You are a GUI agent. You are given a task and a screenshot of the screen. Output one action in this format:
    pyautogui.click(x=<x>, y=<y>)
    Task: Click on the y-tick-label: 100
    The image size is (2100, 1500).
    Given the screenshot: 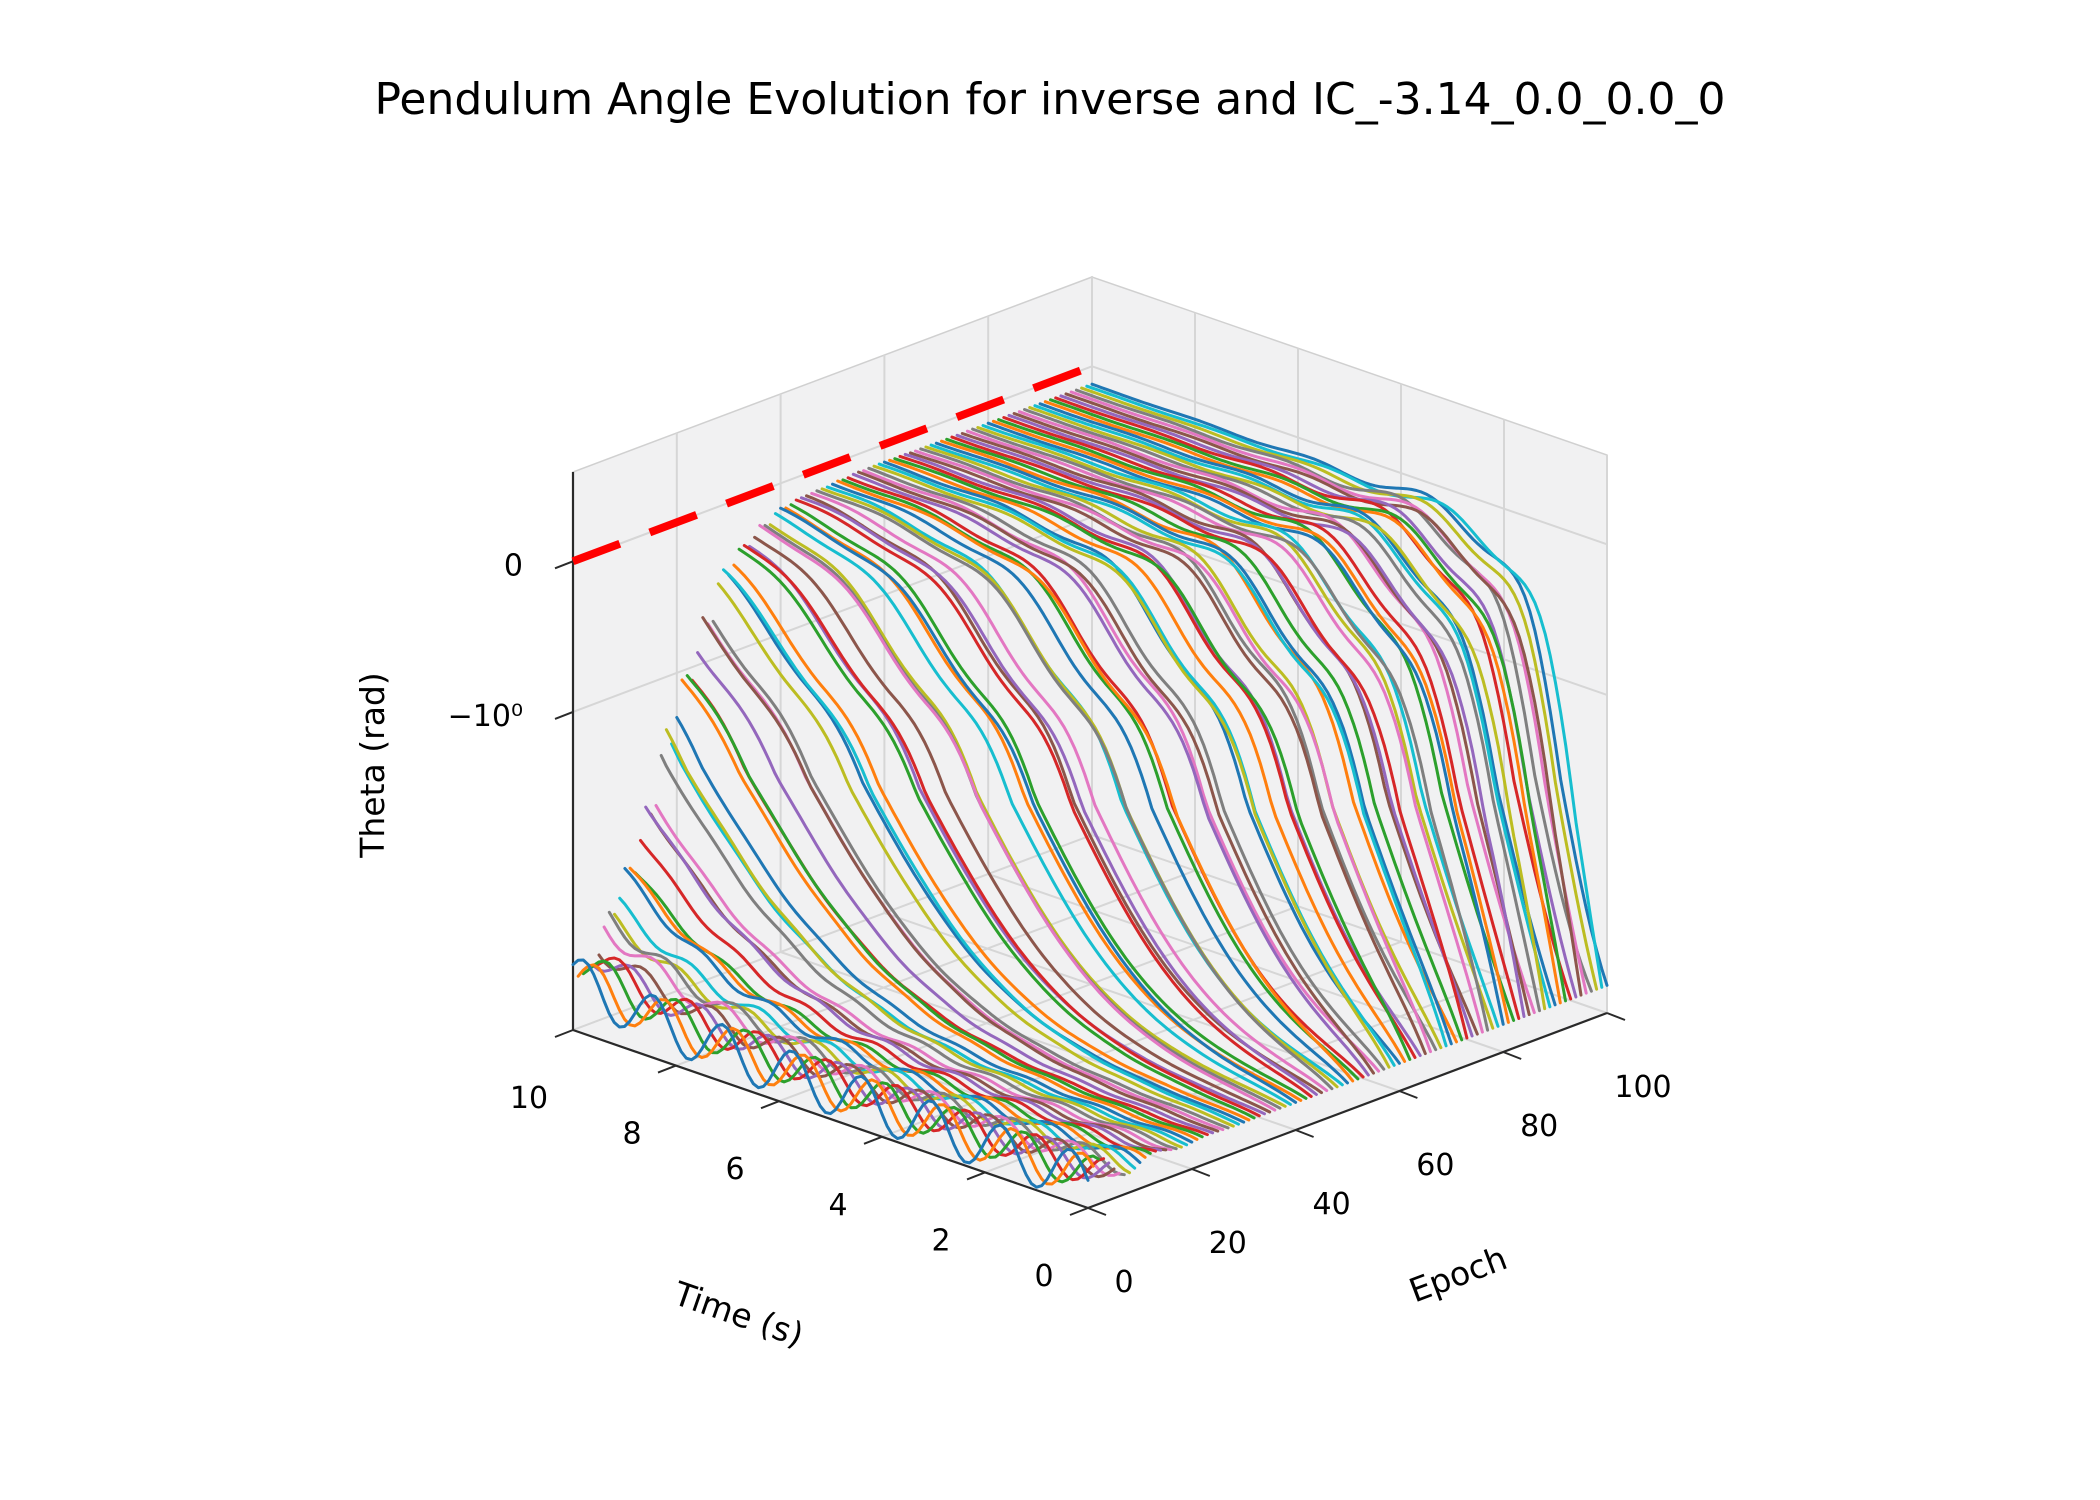 What is the action you would take?
    pyautogui.click(x=1642, y=1087)
    